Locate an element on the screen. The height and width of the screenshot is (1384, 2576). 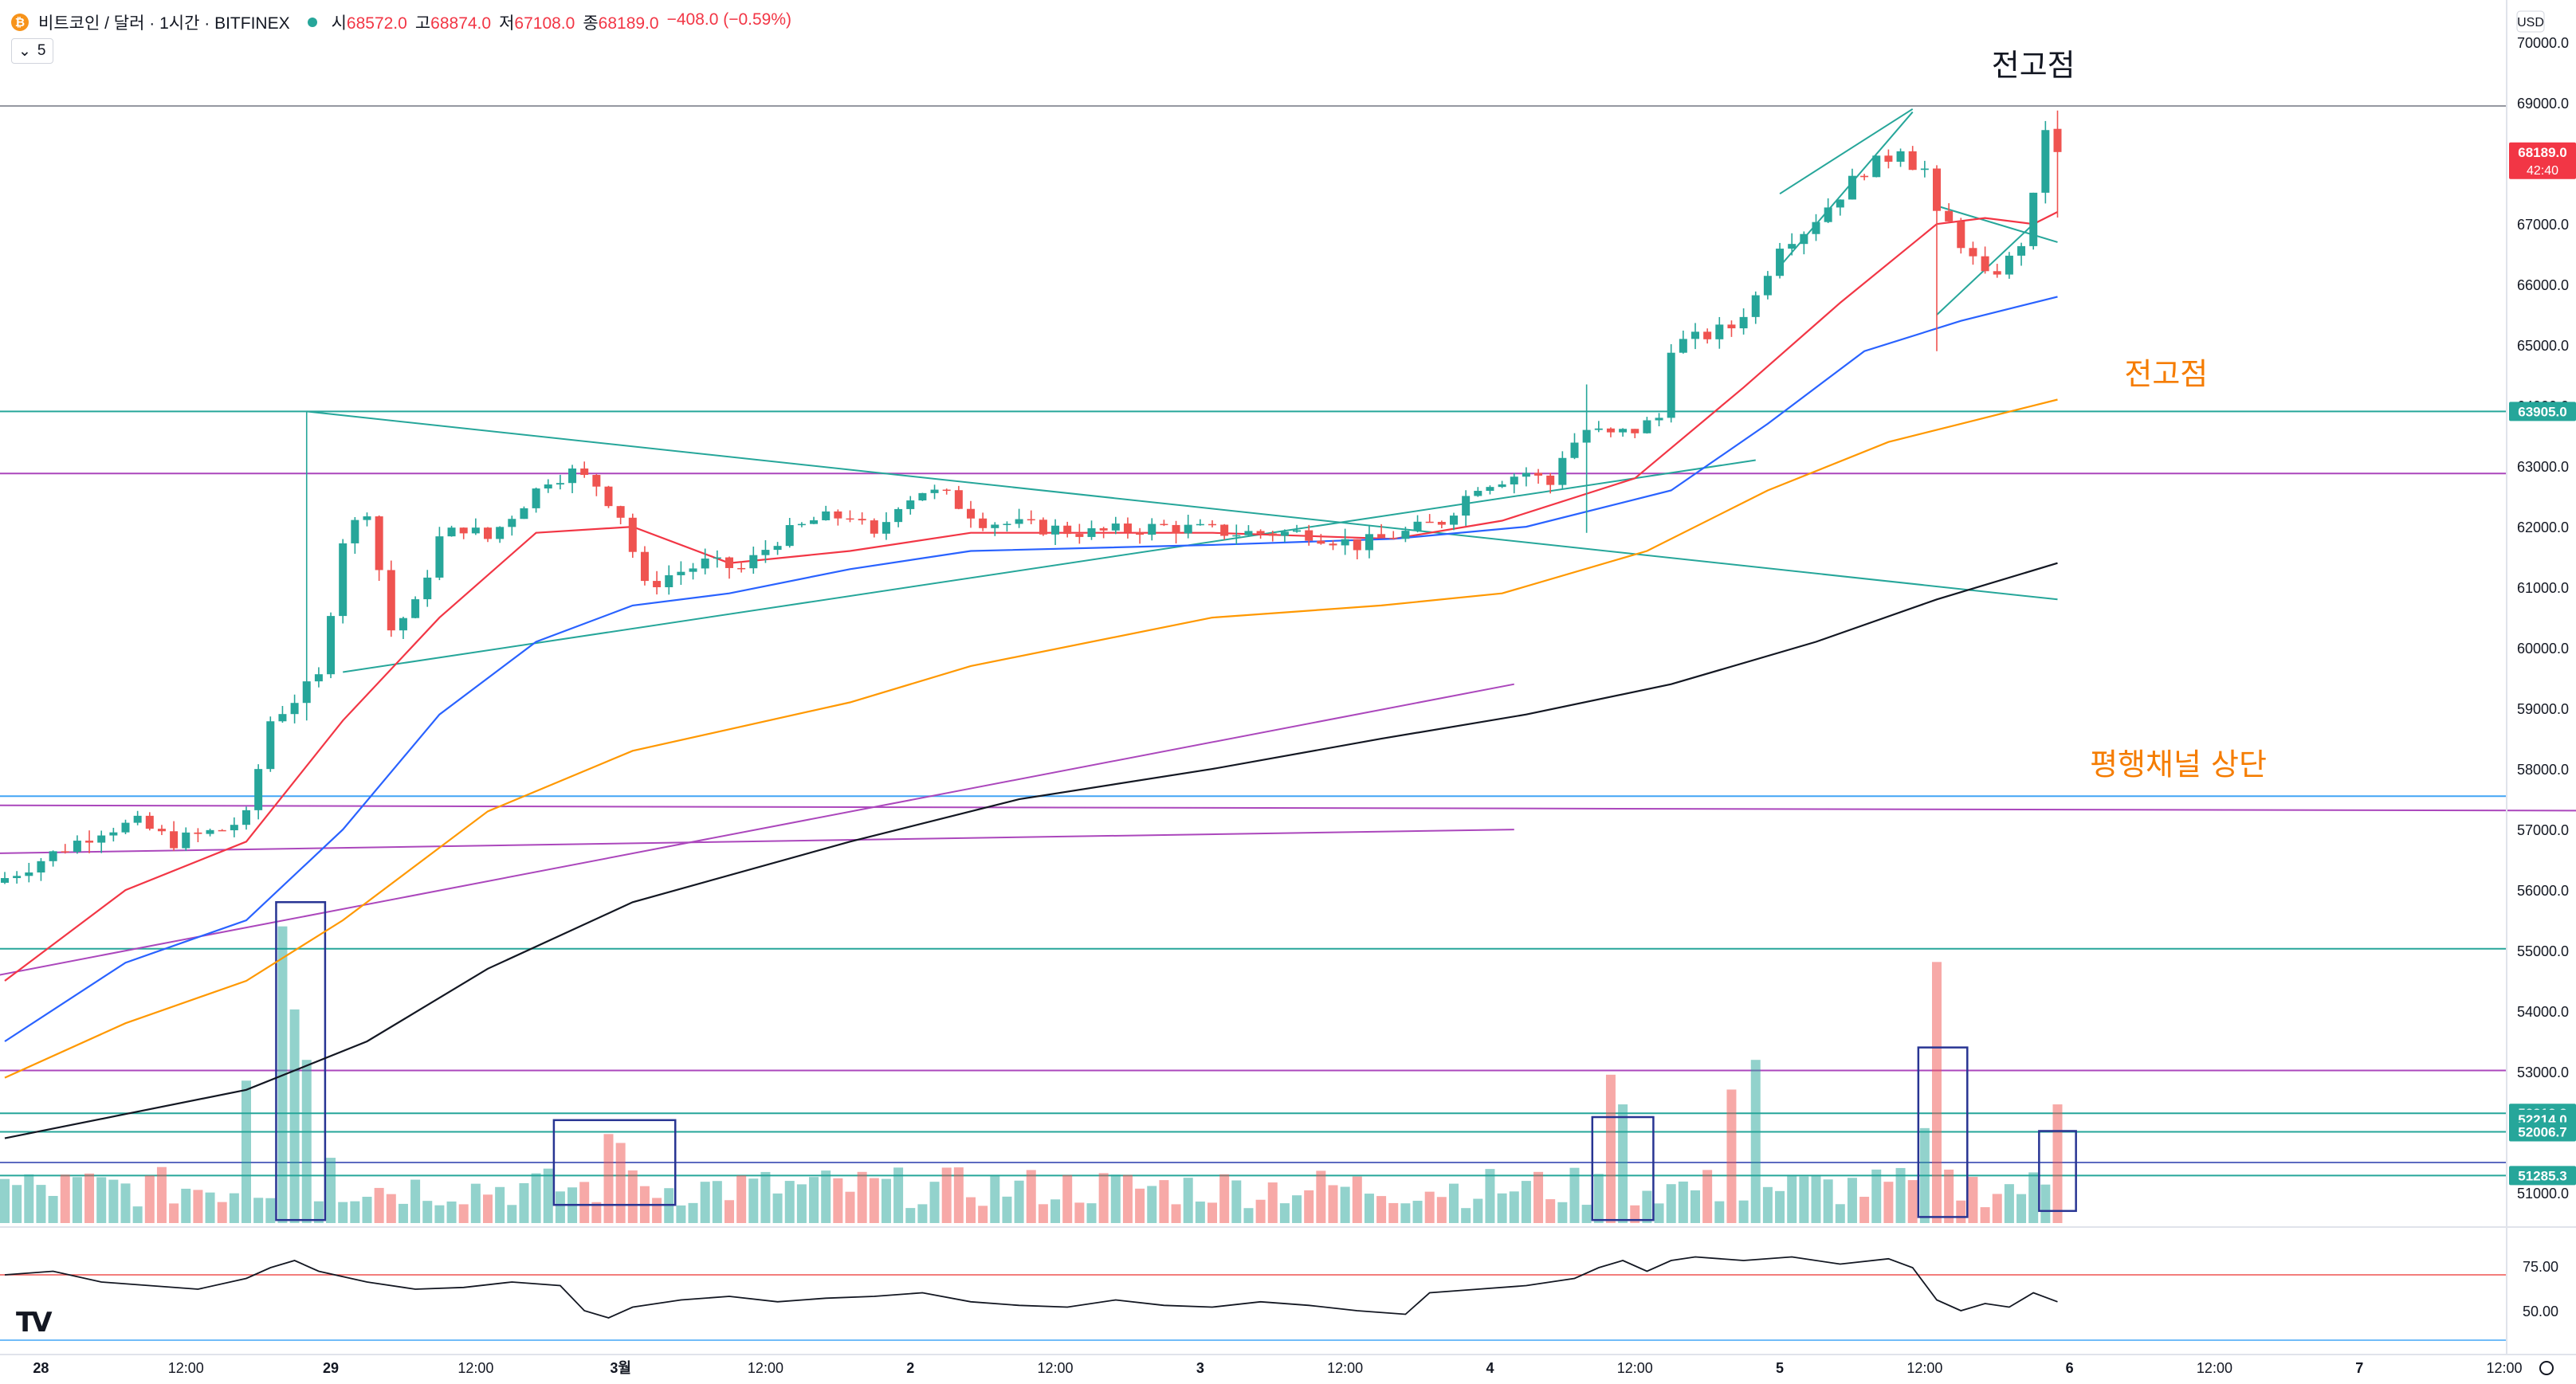
symbol-title: 비트코인 / 달러 · 1시간 · BITFINEX is located at coordinates (164, 23).